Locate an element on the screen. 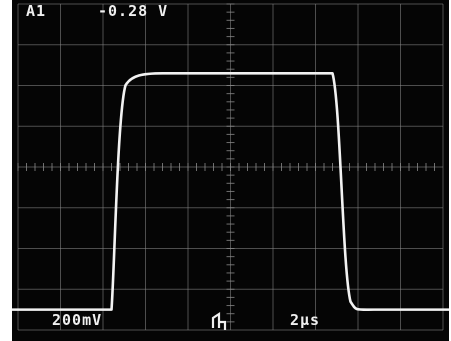 Image resolution: width=451 pixels, height=341 pixels. channel-label: A1 is located at coordinates (36, 11).